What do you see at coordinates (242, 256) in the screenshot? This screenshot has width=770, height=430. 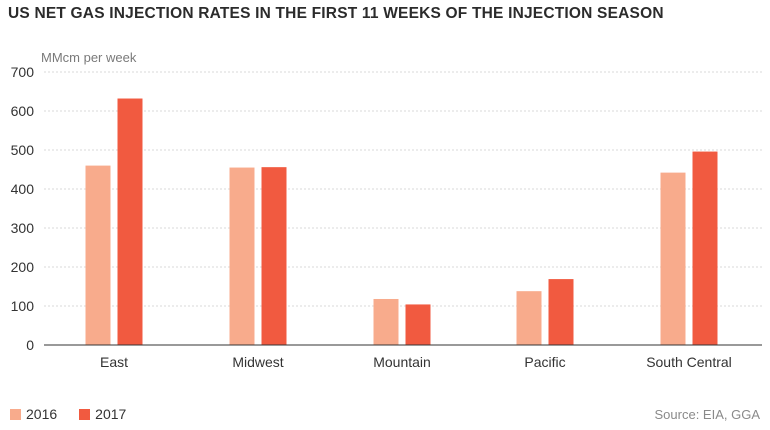 I see `bar-2016-midwest` at bounding box center [242, 256].